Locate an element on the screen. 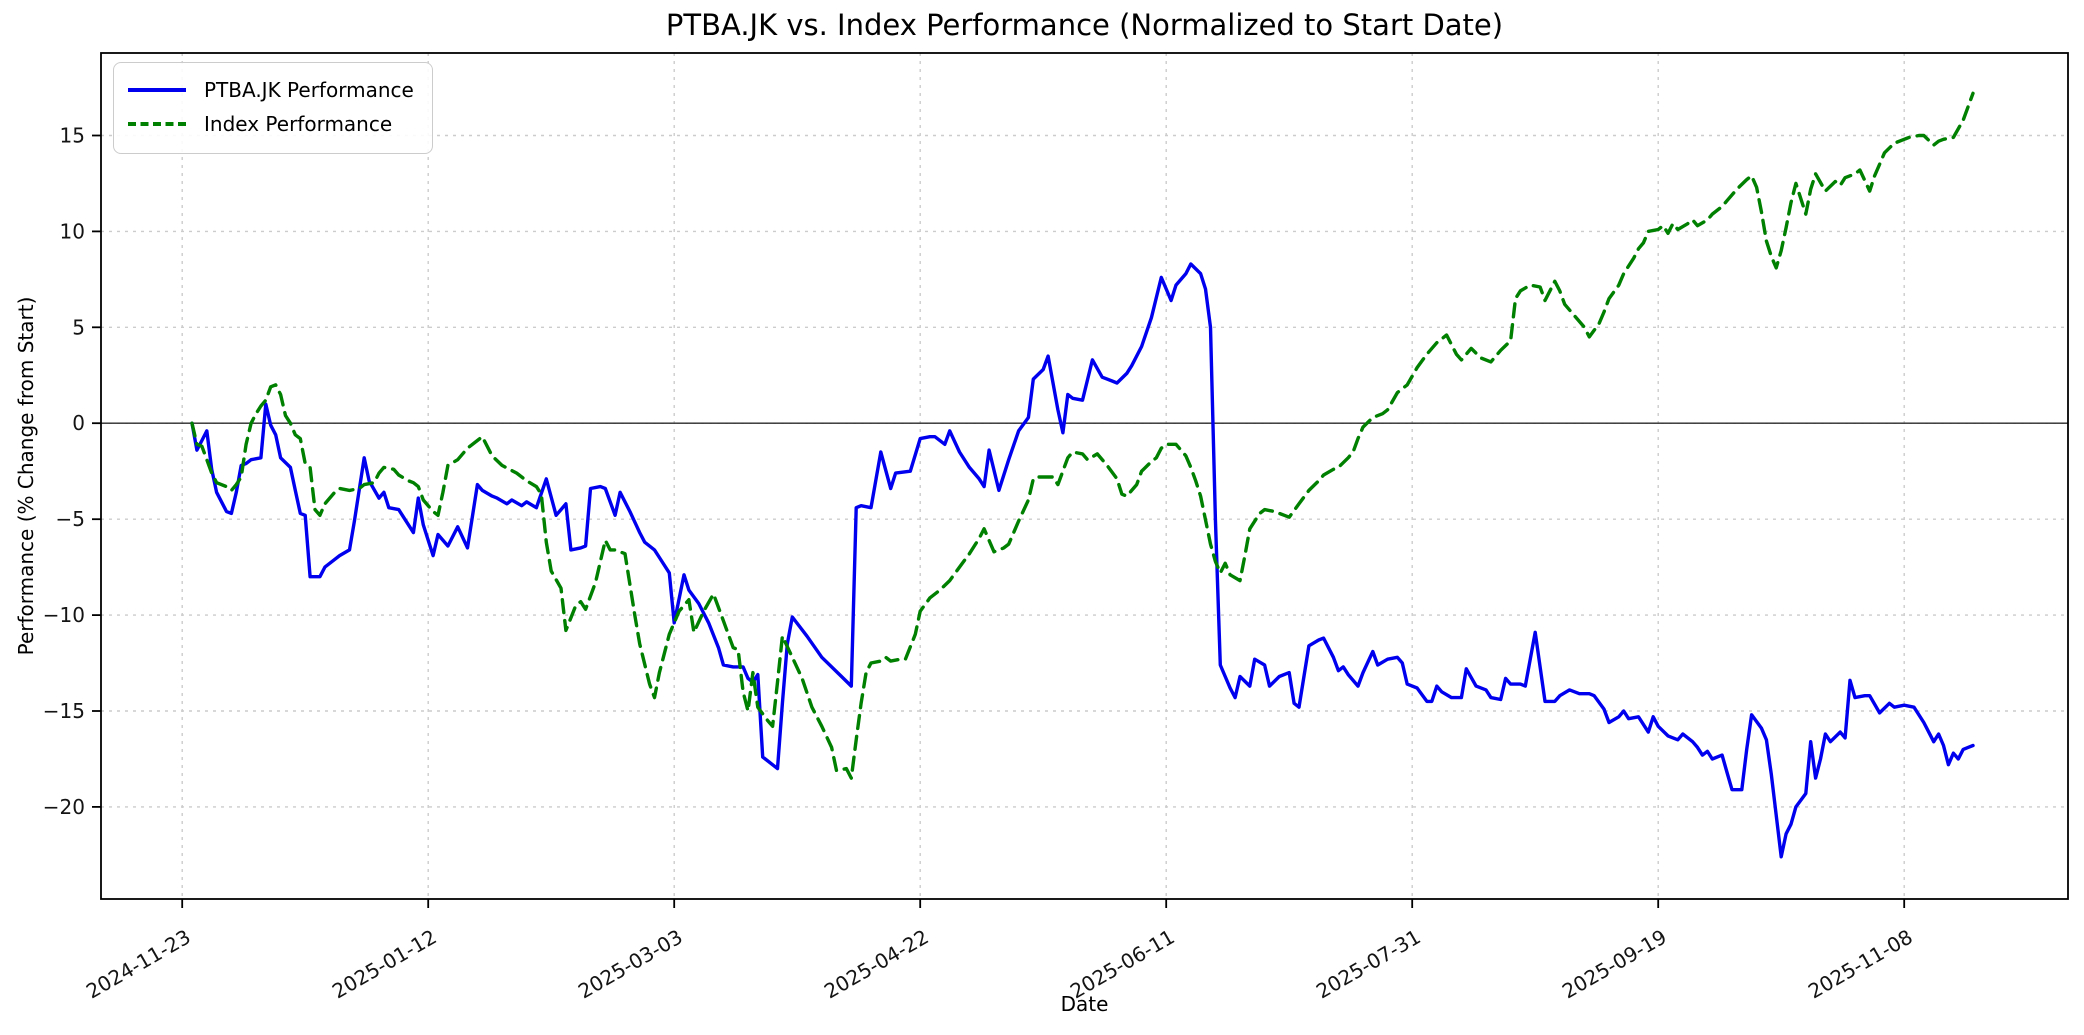 This screenshot has height=1035, width=2084. x-axis-label: Date is located at coordinates (1084, 1004).